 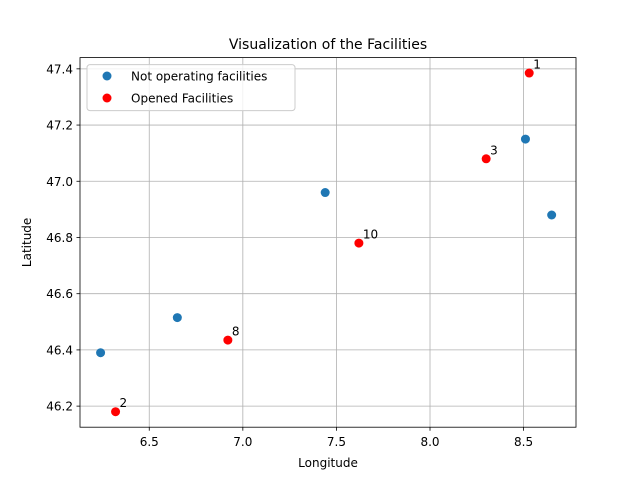 I want to click on x-tick-label: 7.0, so click(x=242, y=442).